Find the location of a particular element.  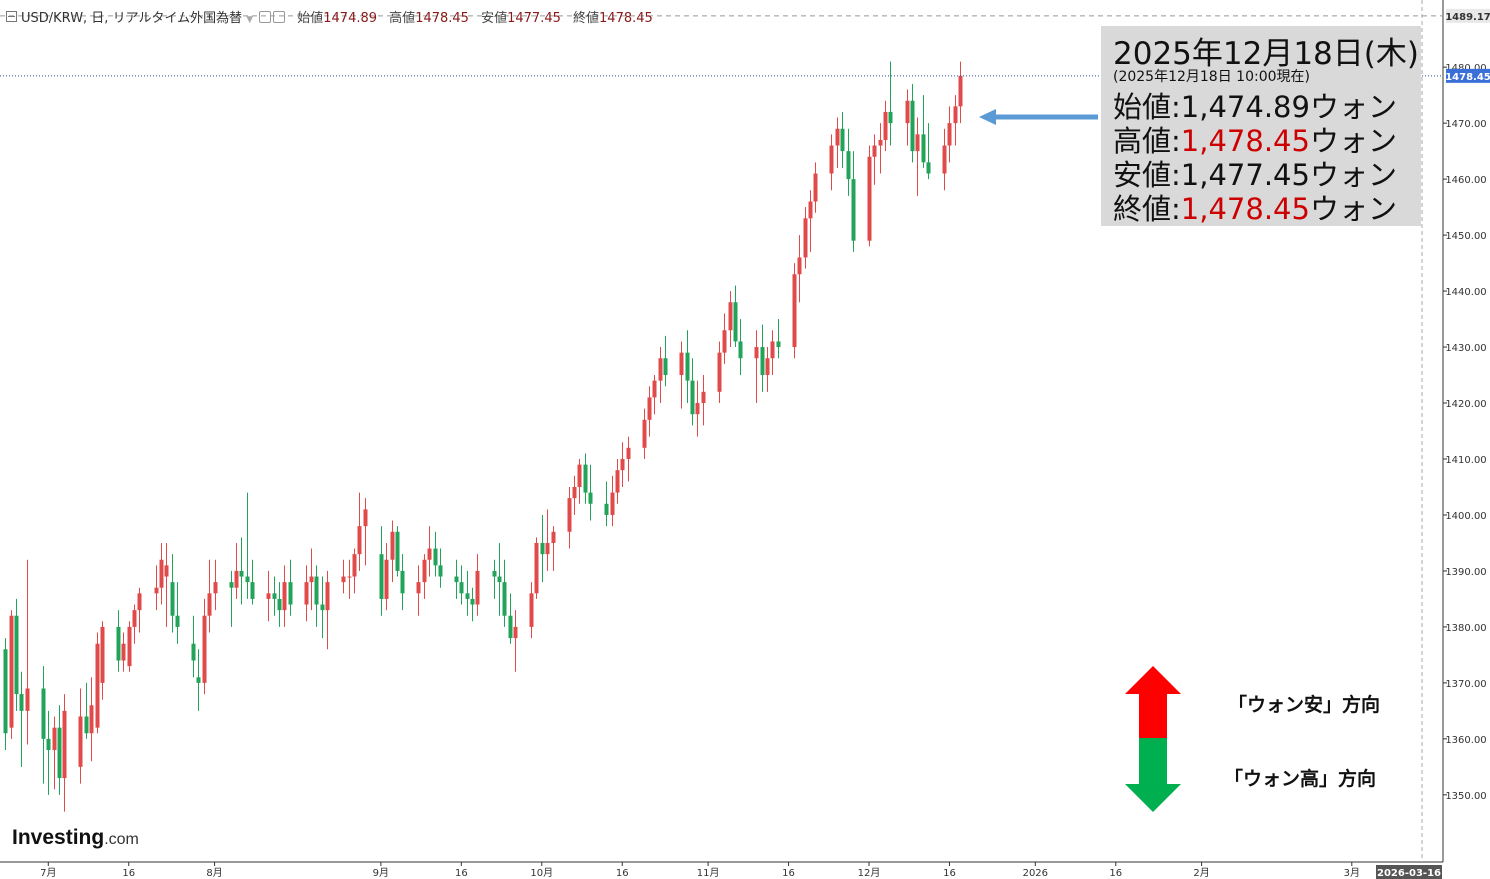

x-tick-label: 2026 is located at coordinates (1035, 873).